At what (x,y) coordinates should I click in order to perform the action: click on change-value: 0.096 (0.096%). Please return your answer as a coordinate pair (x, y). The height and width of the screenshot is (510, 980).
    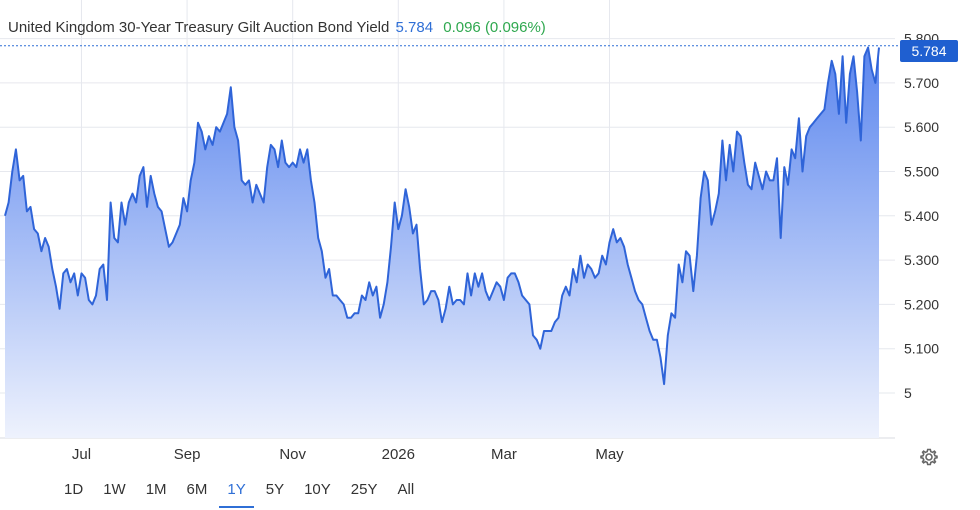
    Looking at the image, I should click on (494, 27).